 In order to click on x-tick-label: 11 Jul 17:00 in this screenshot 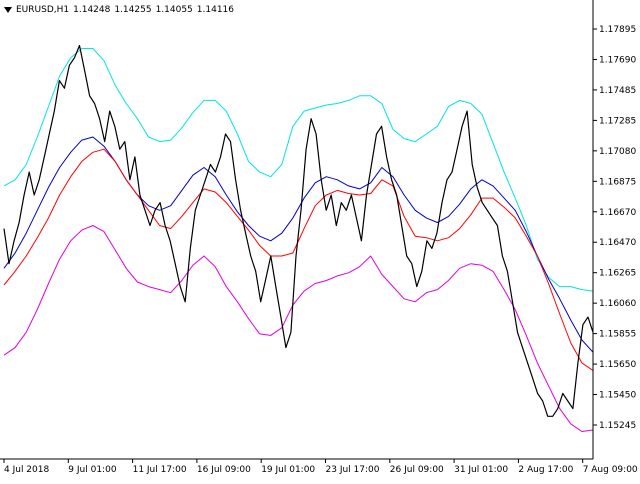, I will do `click(160, 470)`.